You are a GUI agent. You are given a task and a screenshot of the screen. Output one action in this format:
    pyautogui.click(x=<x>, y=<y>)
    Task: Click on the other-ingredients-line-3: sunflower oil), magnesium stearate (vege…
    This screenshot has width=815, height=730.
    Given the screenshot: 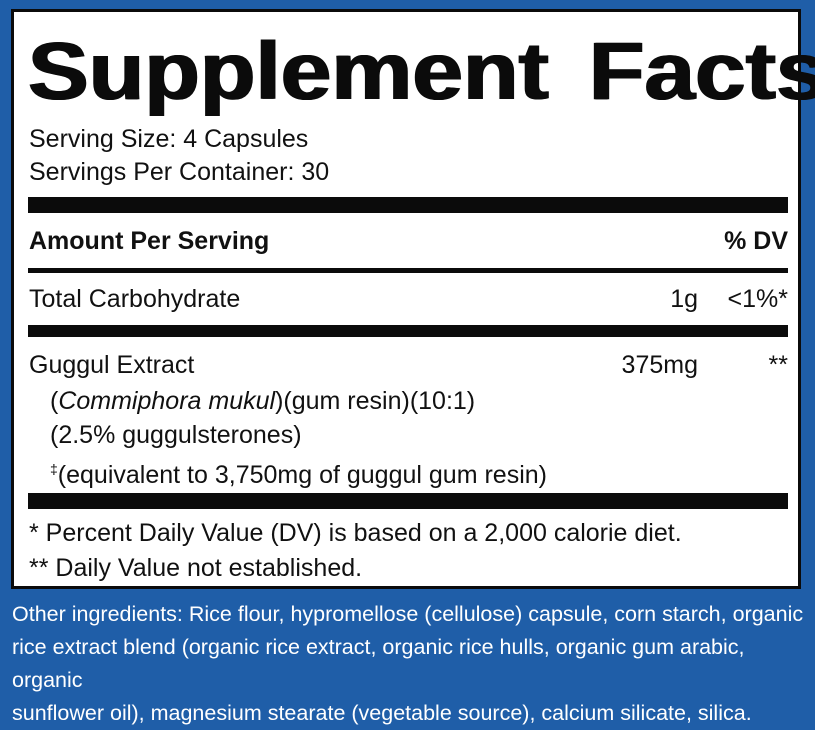 What is the action you would take?
    pyautogui.click(x=382, y=713)
    